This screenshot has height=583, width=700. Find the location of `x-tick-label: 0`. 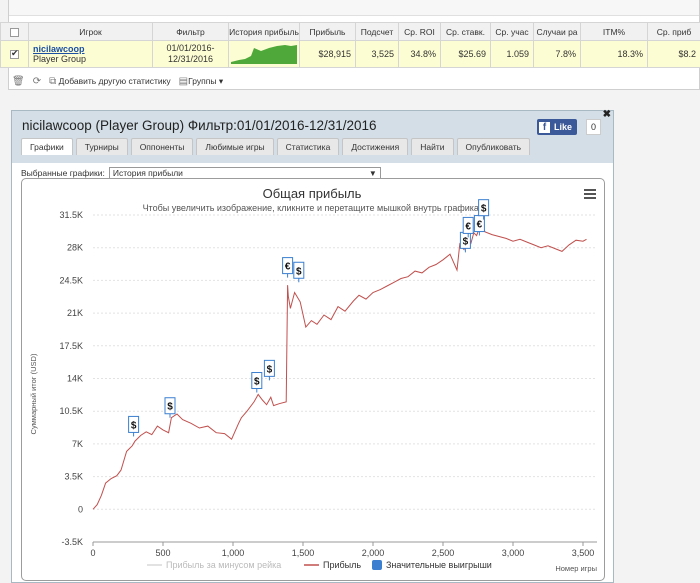

x-tick-label: 0 is located at coordinates (92, 553).